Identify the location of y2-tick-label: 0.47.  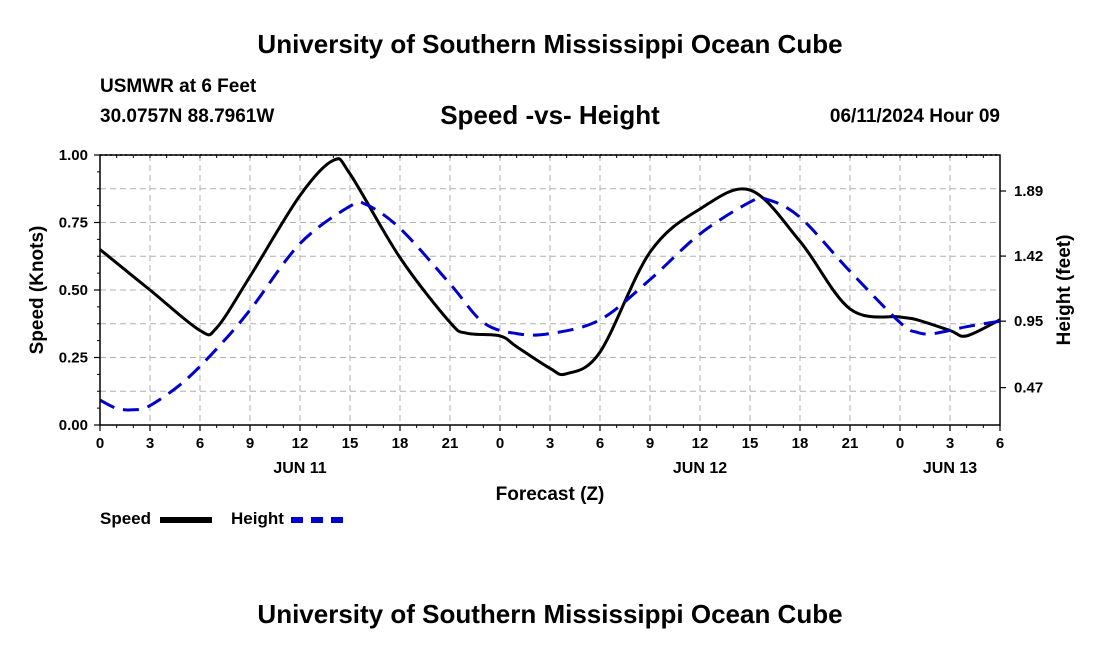
(1028, 388).